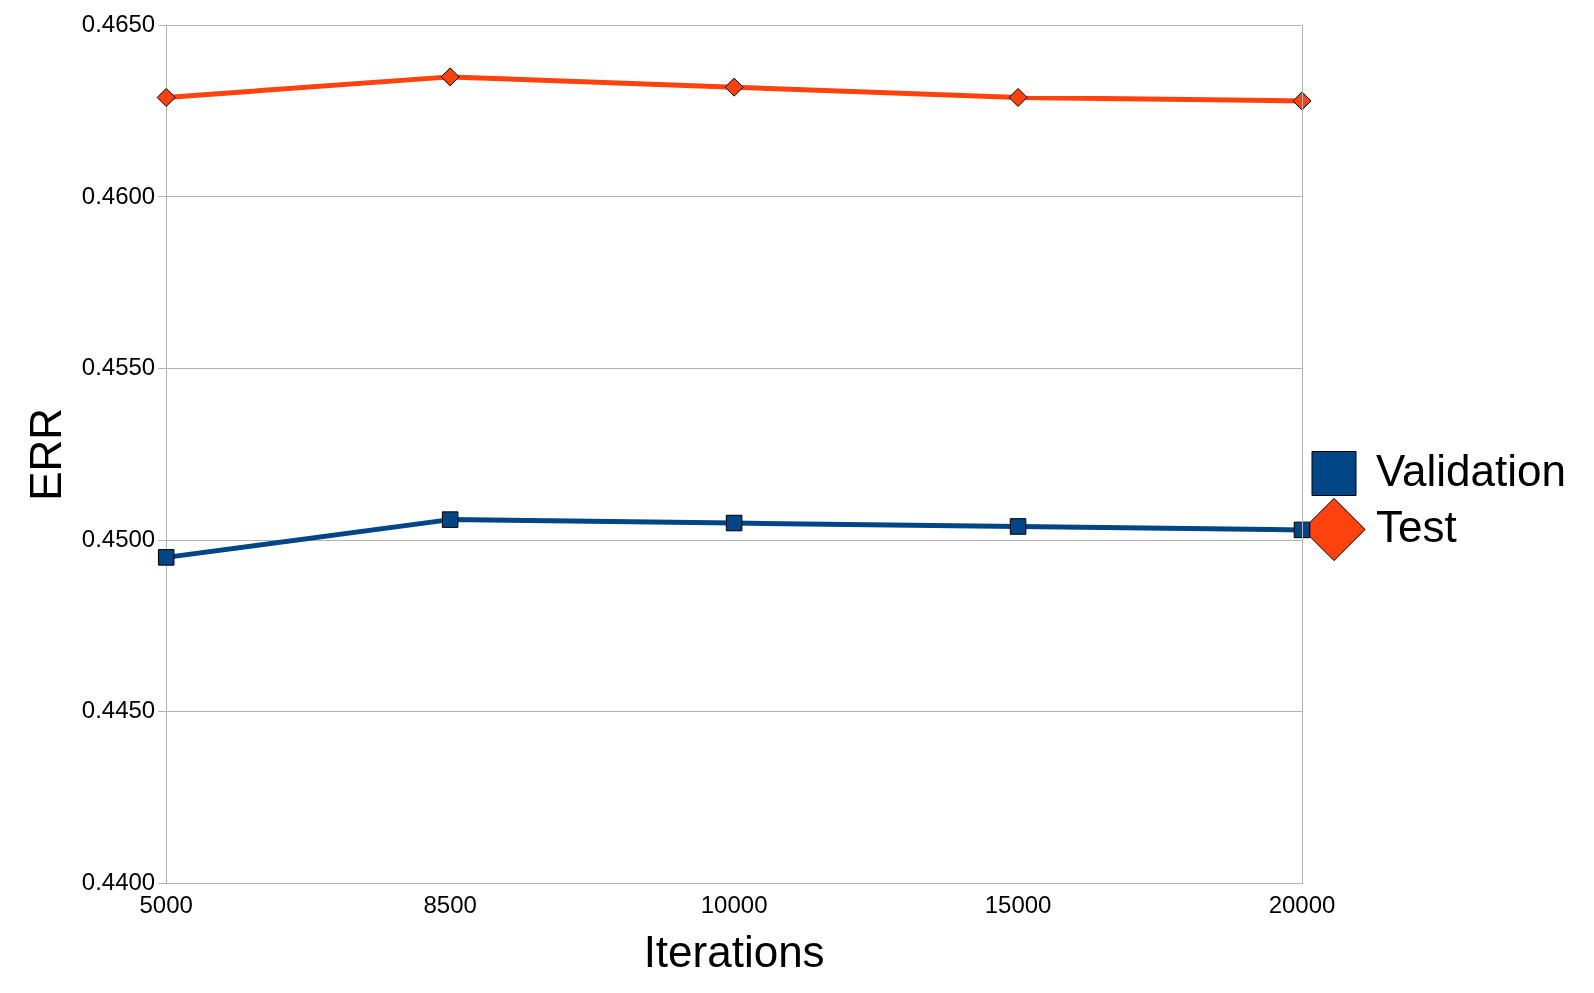  I want to click on y-tick-label: 0.4600, so click(118, 195).